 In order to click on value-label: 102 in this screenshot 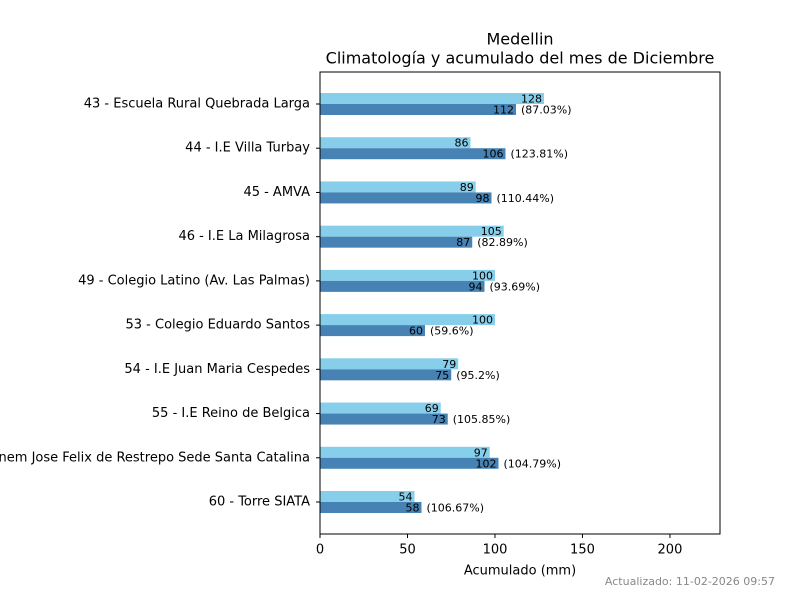, I will do `click(485, 463)`.